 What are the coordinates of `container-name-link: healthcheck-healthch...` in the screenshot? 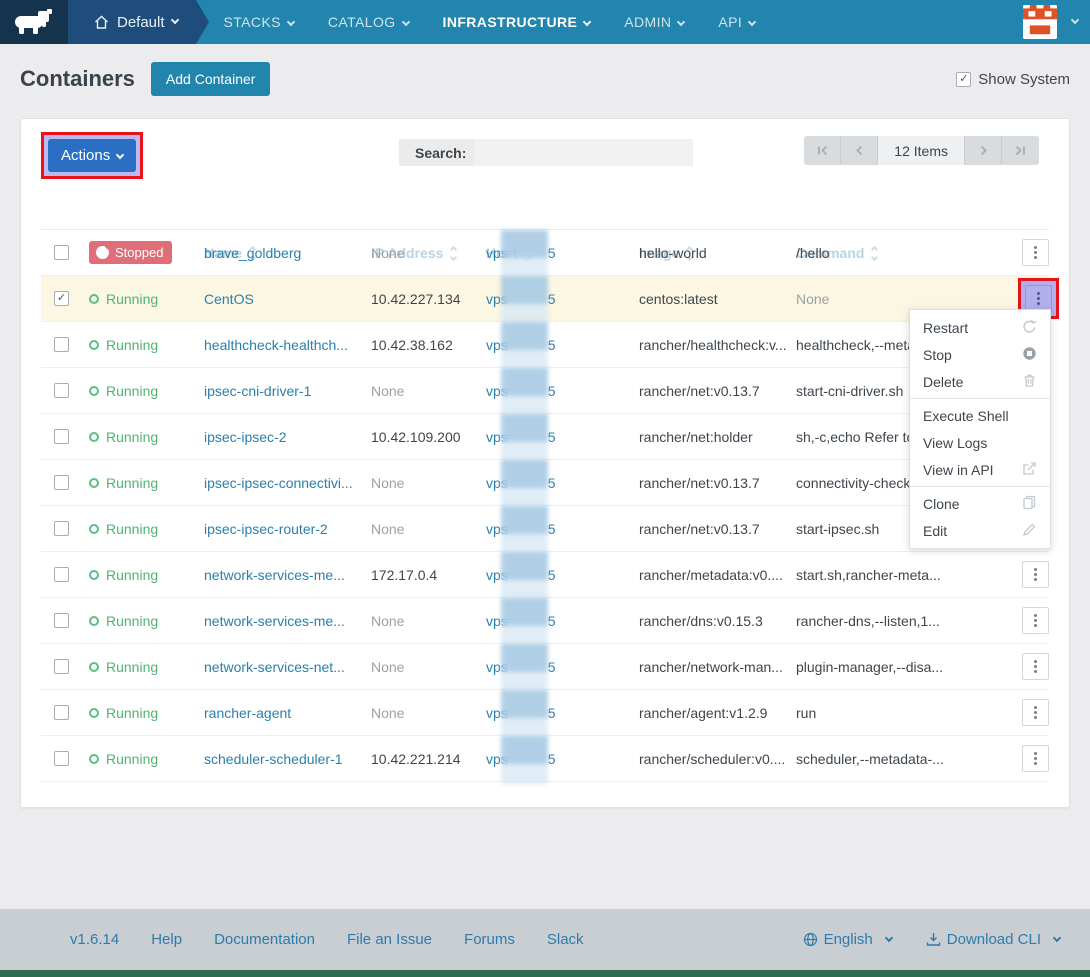 It's located at (276, 344).